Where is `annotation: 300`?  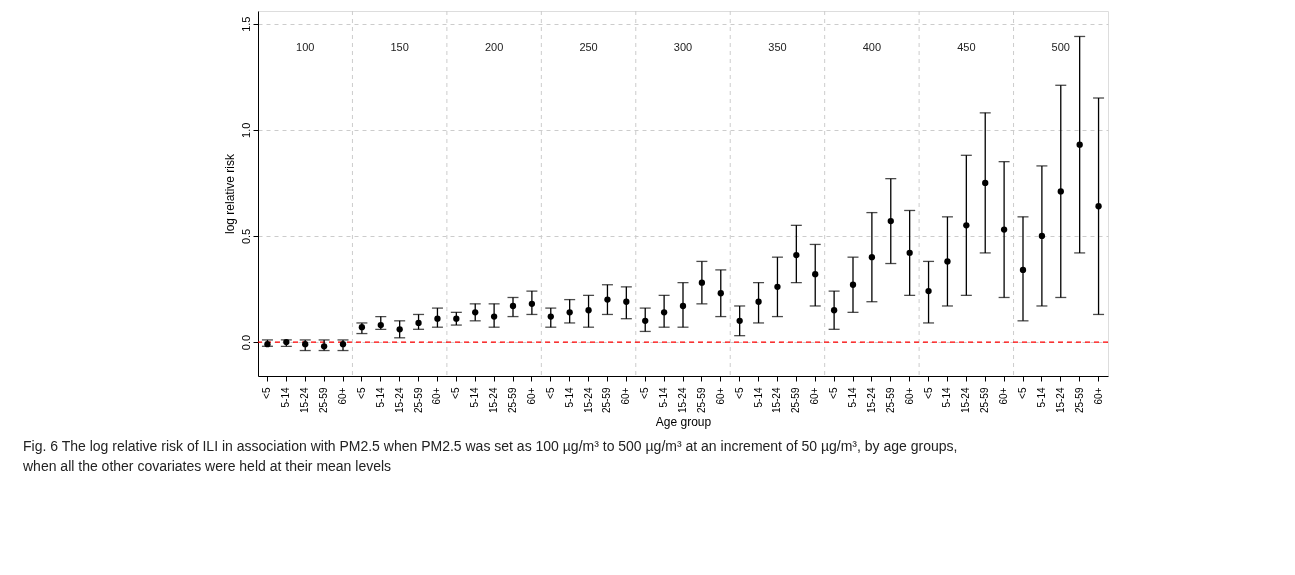 annotation: 300 is located at coordinates (683, 46).